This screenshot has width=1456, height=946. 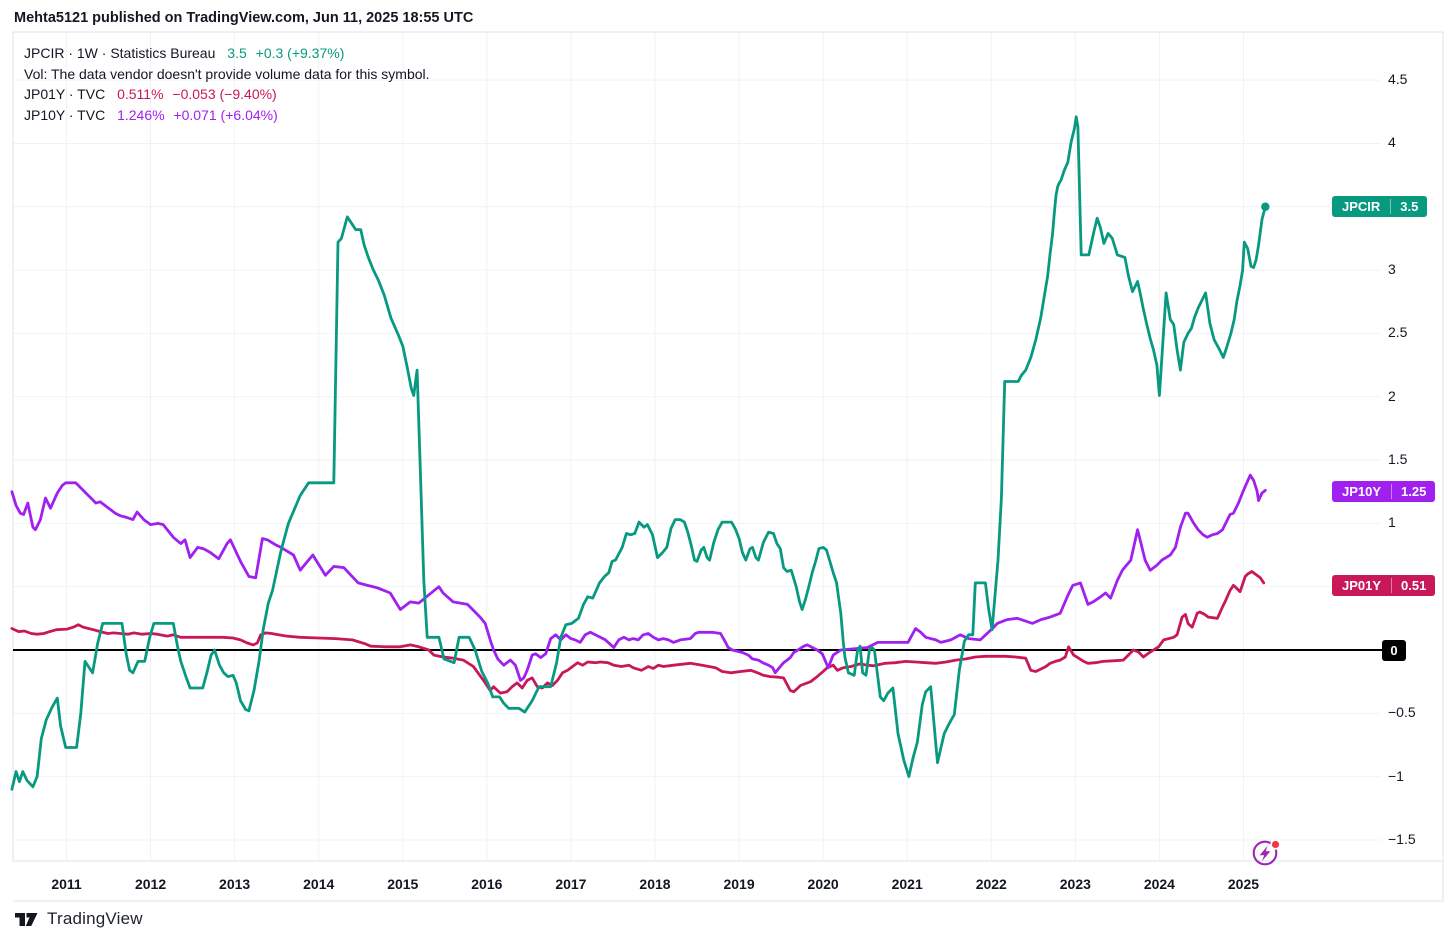 I want to click on year-label-2024: 2024, so click(x=1159, y=884).